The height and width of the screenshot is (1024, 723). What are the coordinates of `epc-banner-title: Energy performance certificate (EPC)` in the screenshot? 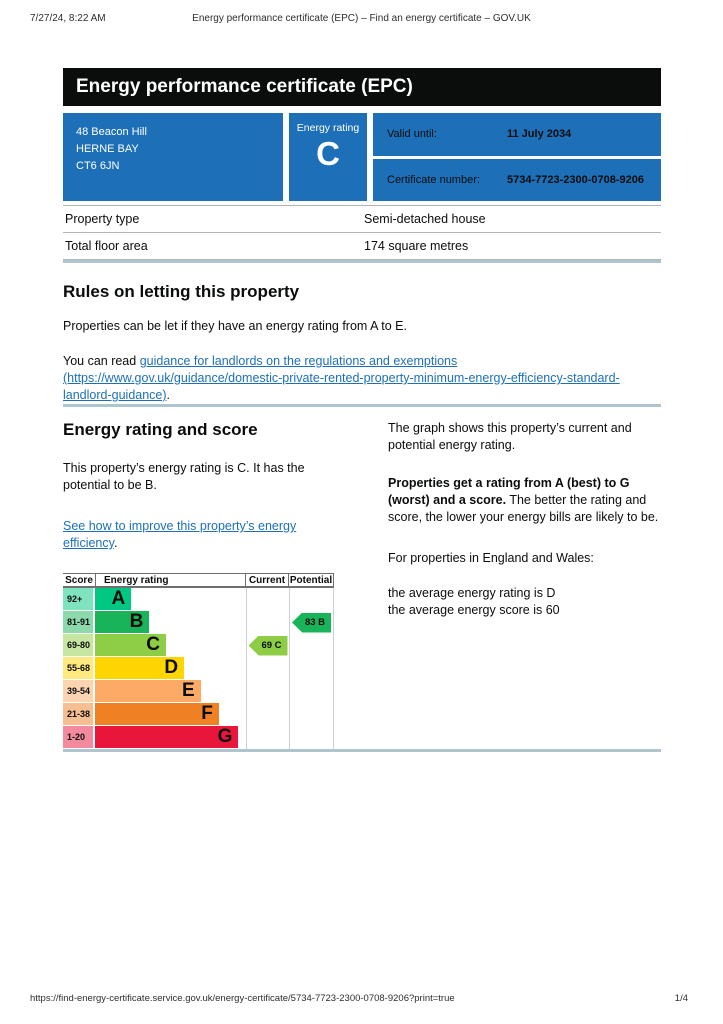 It's located at (244, 86).